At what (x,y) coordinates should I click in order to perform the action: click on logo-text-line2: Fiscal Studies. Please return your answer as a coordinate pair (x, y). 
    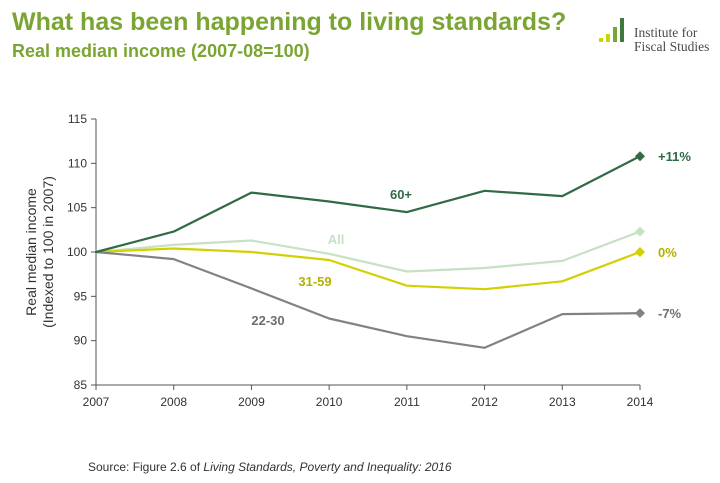
    Looking at the image, I should click on (672, 46).